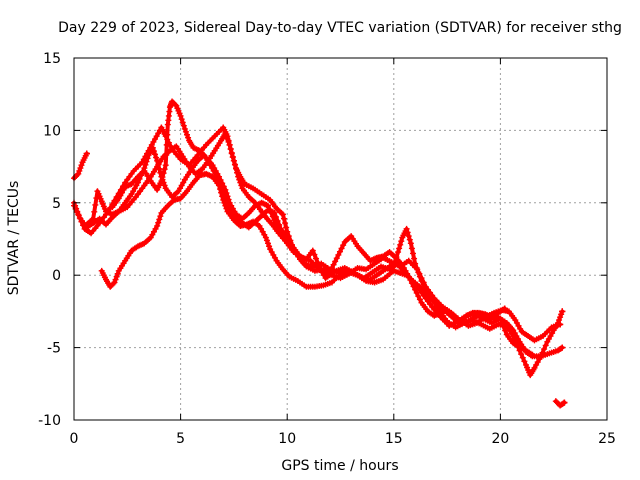  Describe the element at coordinates (54, 349) in the screenshot. I see `y-tick-label: -5` at that location.